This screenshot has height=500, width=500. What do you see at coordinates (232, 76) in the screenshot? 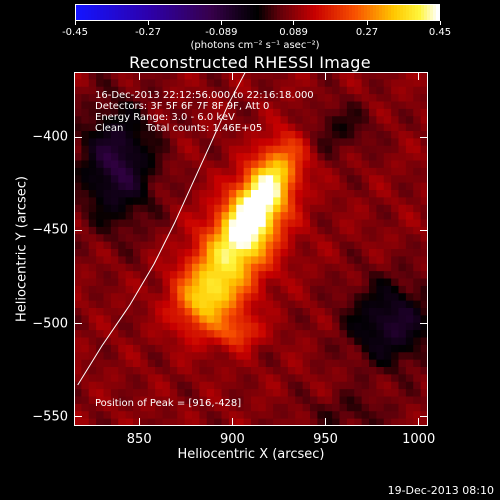
I see `x-tick-mark` at bounding box center [232, 76].